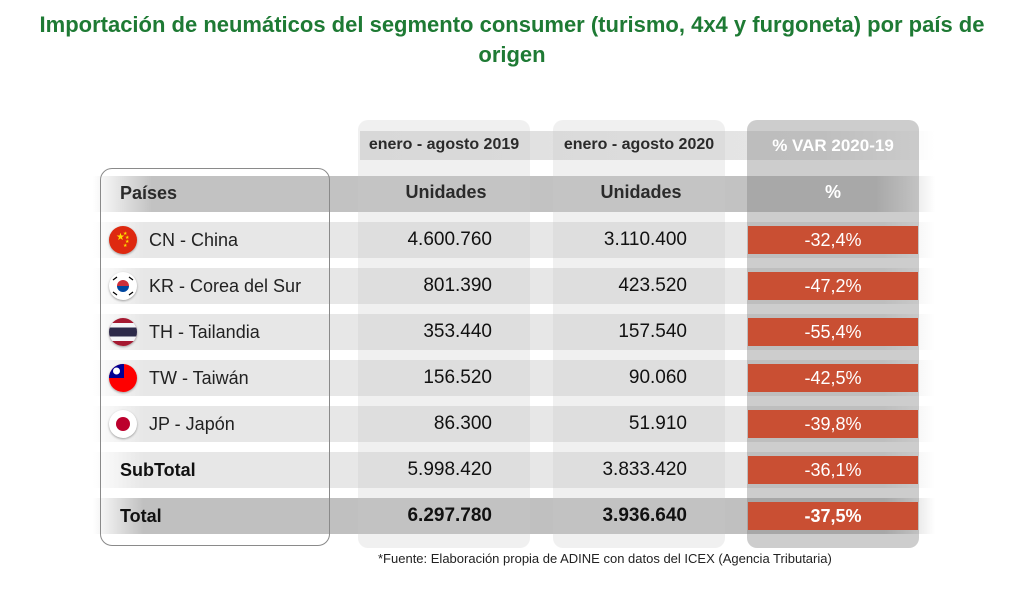  Describe the element at coordinates (457, 331) in the screenshot. I see `value-2019: 353.440` at that location.